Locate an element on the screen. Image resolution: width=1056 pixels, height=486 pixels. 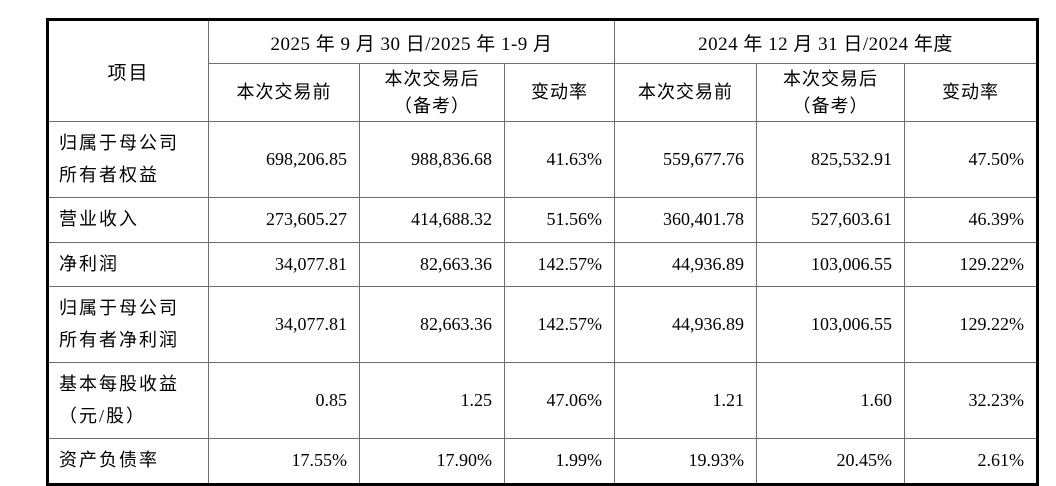
subheader-change-rate-2024: 变动率 is located at coordinates (971, 92).